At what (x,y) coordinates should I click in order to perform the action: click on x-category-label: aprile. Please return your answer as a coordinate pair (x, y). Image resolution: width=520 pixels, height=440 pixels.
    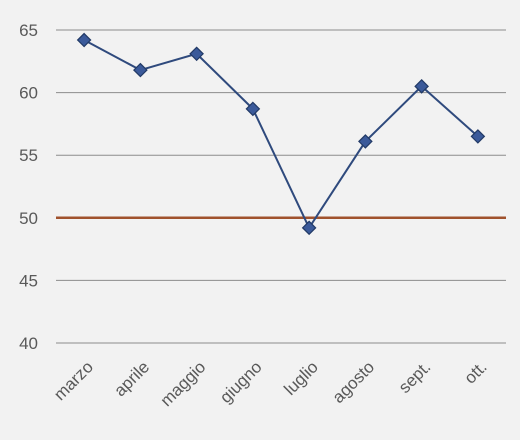
    Looking at the image, I should click on (131, 378).